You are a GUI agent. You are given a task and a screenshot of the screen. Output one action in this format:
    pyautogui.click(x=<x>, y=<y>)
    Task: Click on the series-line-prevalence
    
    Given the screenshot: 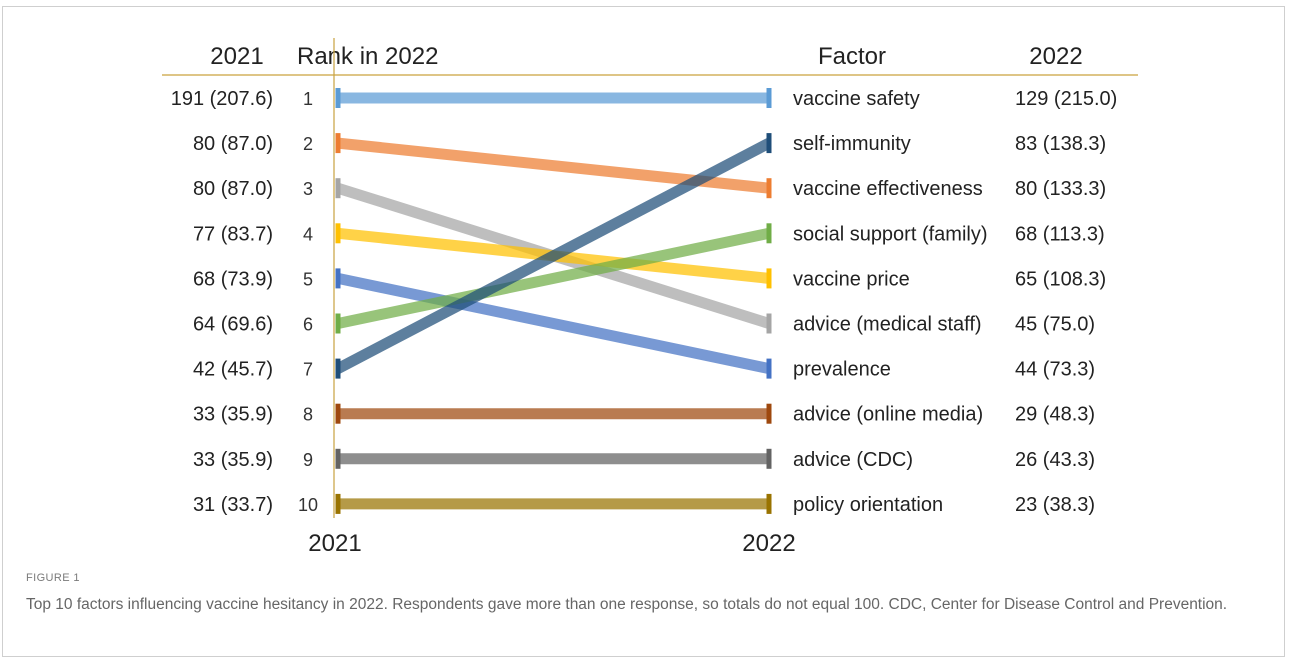 What is the action you would take?
    pyautogui.click(x=553, y=323)
    